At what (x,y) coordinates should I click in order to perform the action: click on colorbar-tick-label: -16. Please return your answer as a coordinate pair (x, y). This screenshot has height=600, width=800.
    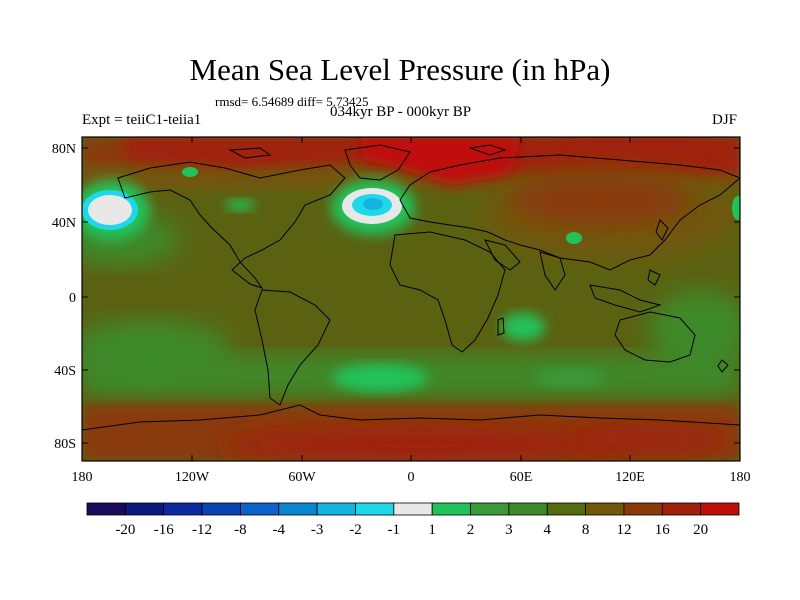
    Looking at the image, I should click on (164, 530).